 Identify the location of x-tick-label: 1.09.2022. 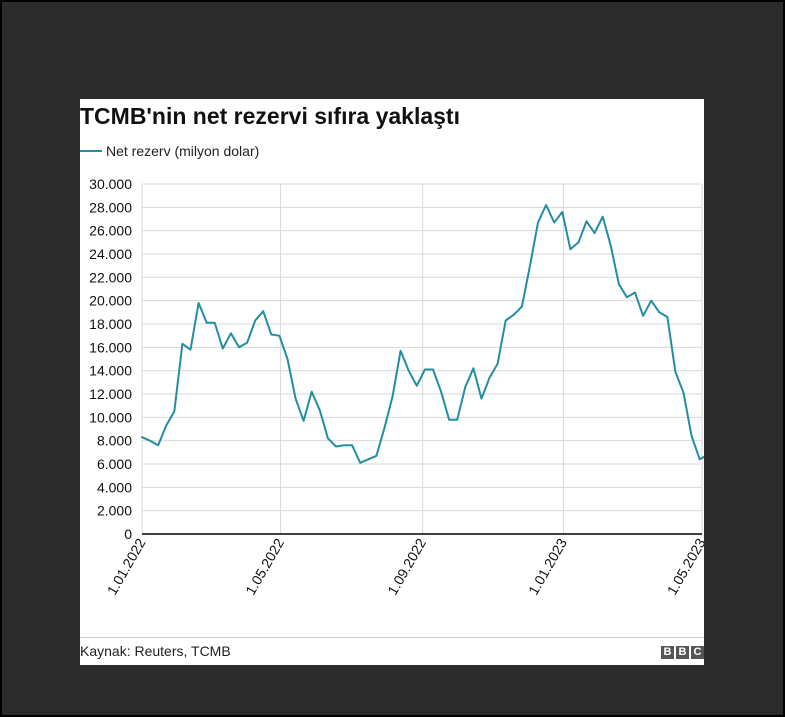
(406, 566).